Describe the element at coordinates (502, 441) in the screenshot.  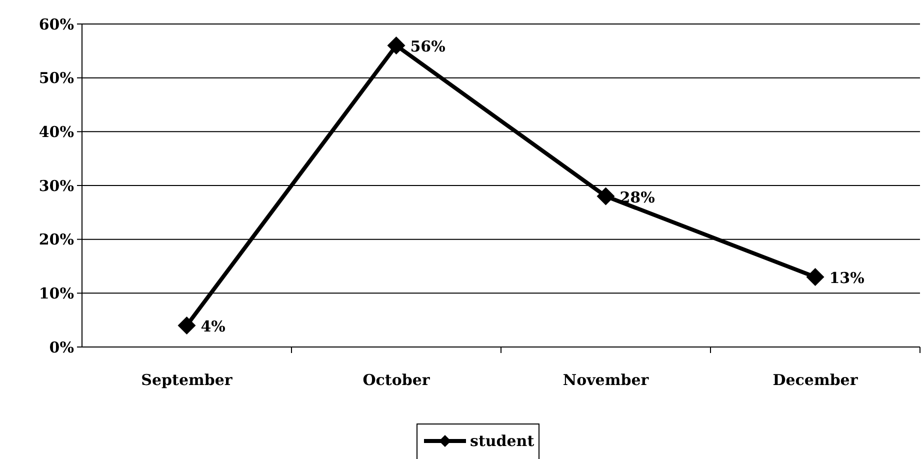
I see `legend-label: student` at that location.